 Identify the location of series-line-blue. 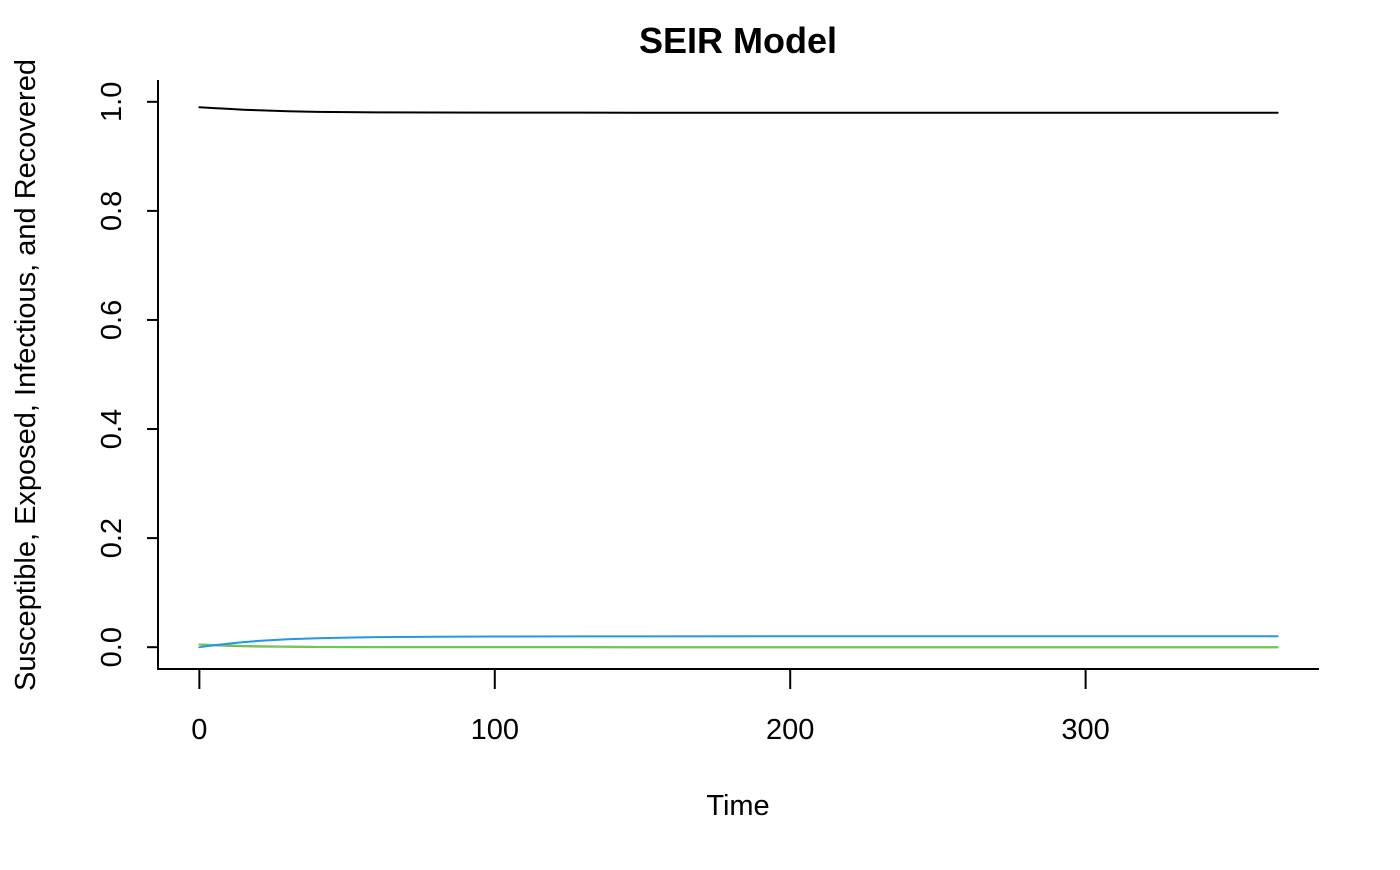
(738, 642).